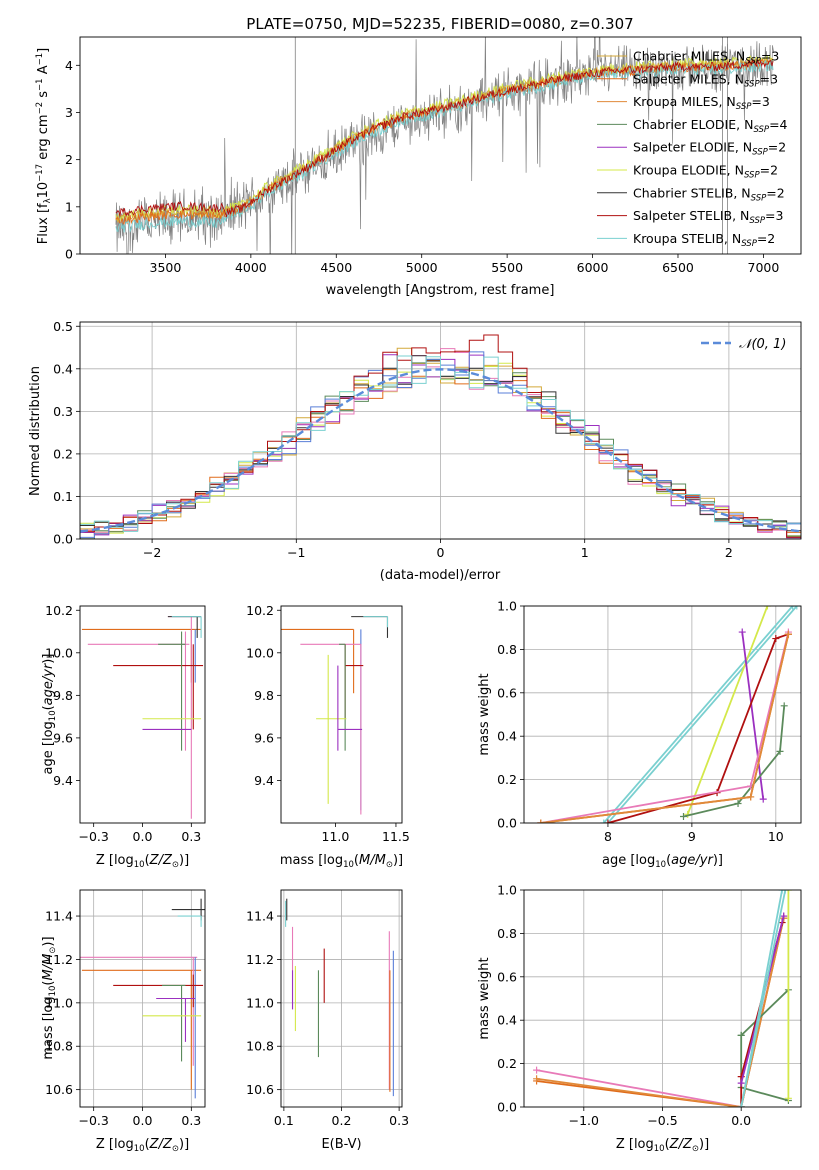 The height and width of the screenshot is (1170, 819). I want to click on text-part: Z/Z, so click(161, 1144).